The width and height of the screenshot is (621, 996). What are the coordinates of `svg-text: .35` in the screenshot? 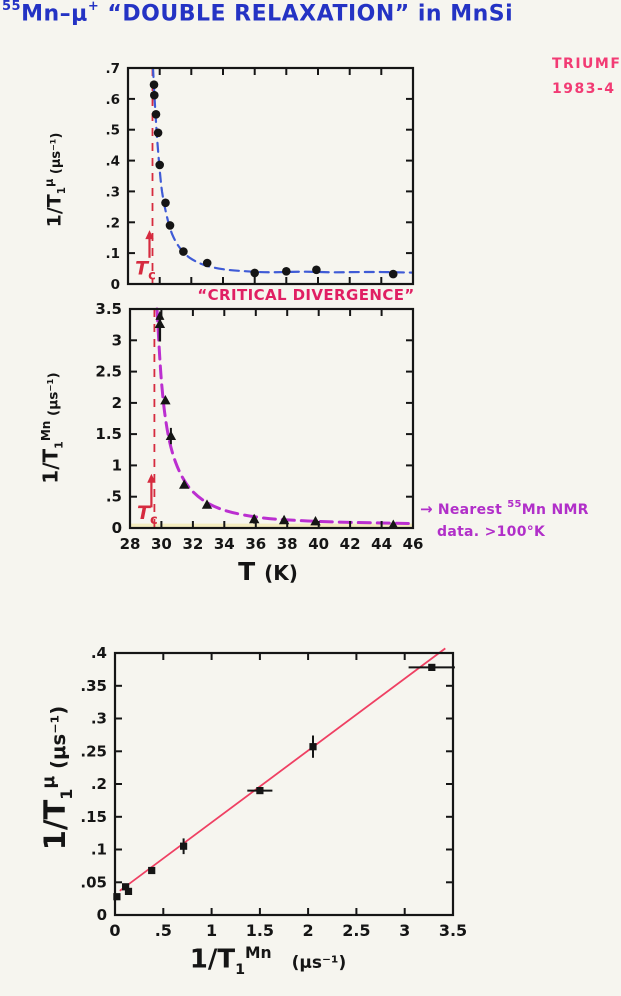 It's located at (93, 686).